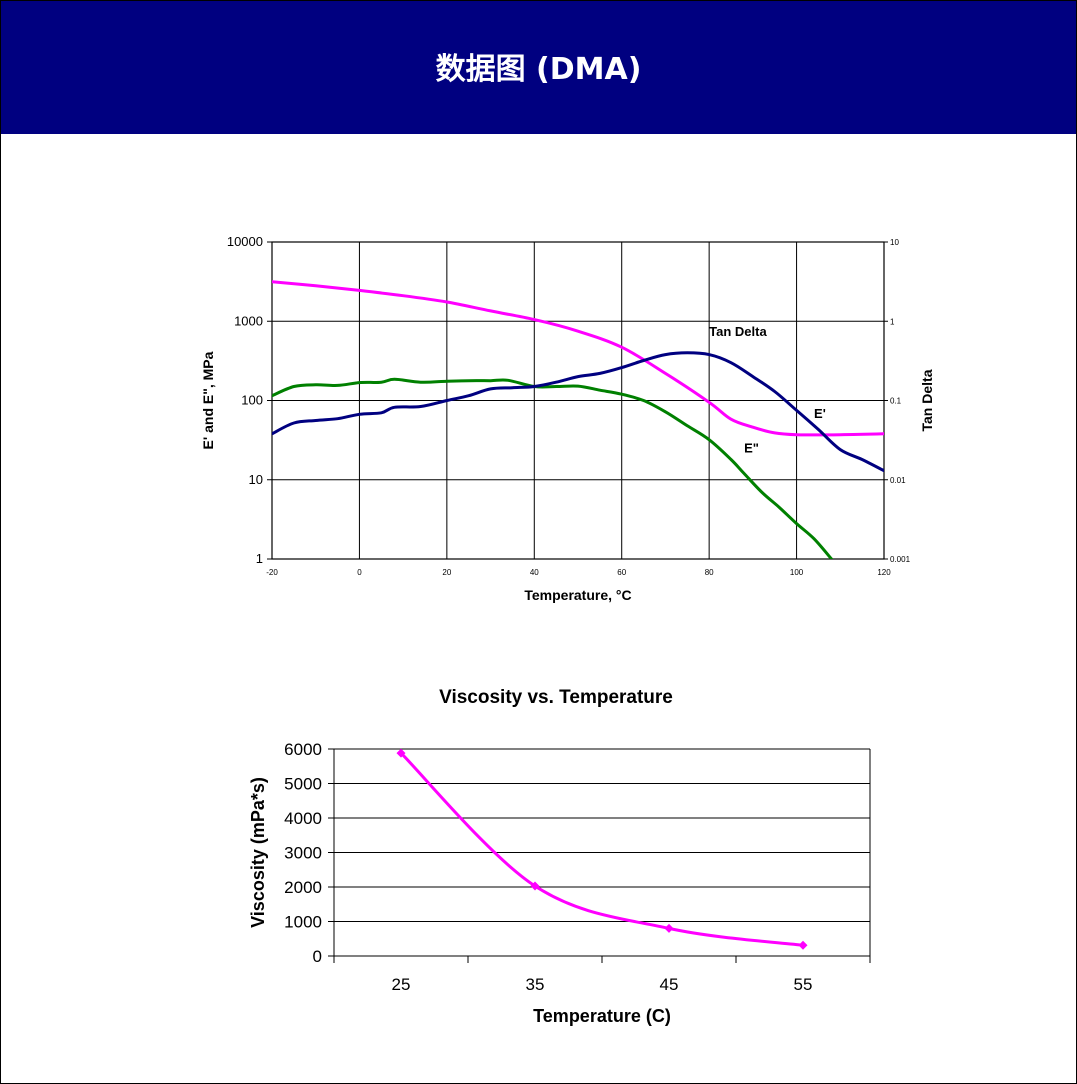  What do you see at coordinates (556, 697) in the screenshot?
I see `chart-title: Viscosity vs. Temperature` at bounding box center [556, 697].